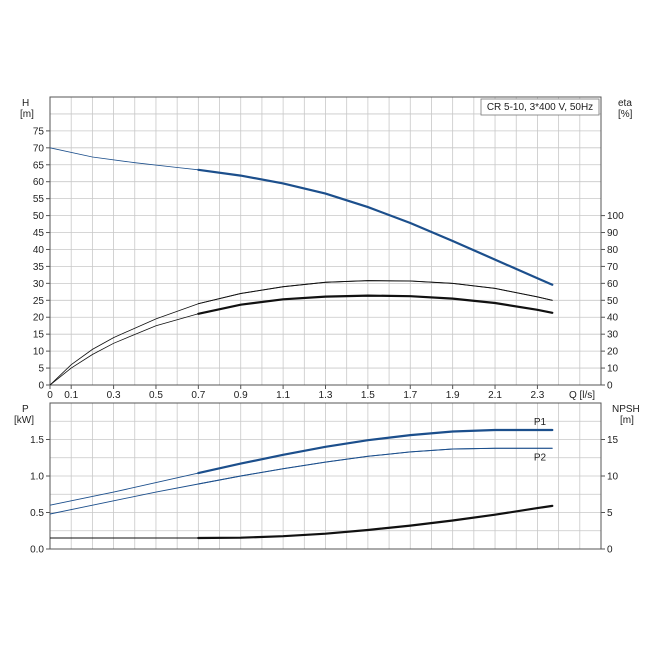 The width and height of the screenshot is (656, 656). What do you see at coordinates (613, 352) in the screenshot?
I see `top-right-tick-label: 20` at bounding box center [613, 352].